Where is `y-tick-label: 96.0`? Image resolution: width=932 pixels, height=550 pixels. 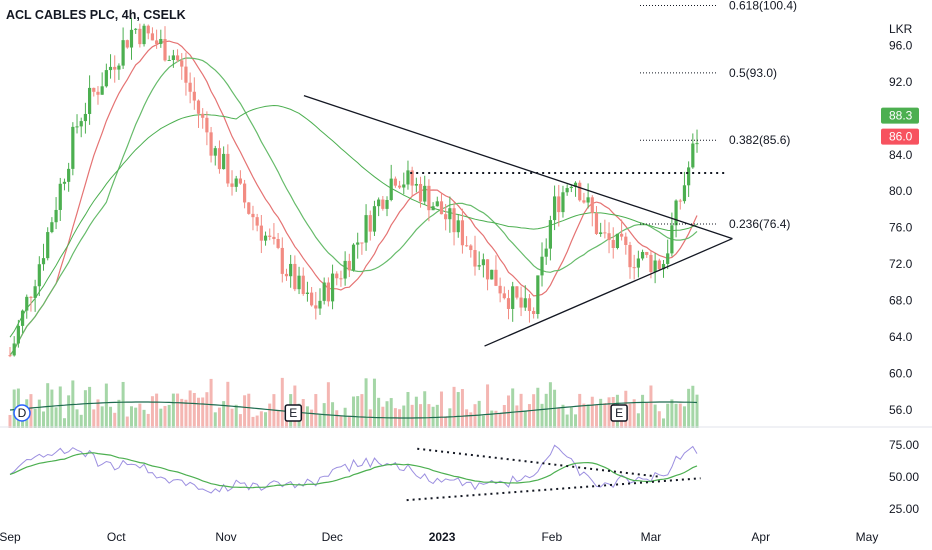
y-tick-label: 96.0 is located at coordinates (901, 46).